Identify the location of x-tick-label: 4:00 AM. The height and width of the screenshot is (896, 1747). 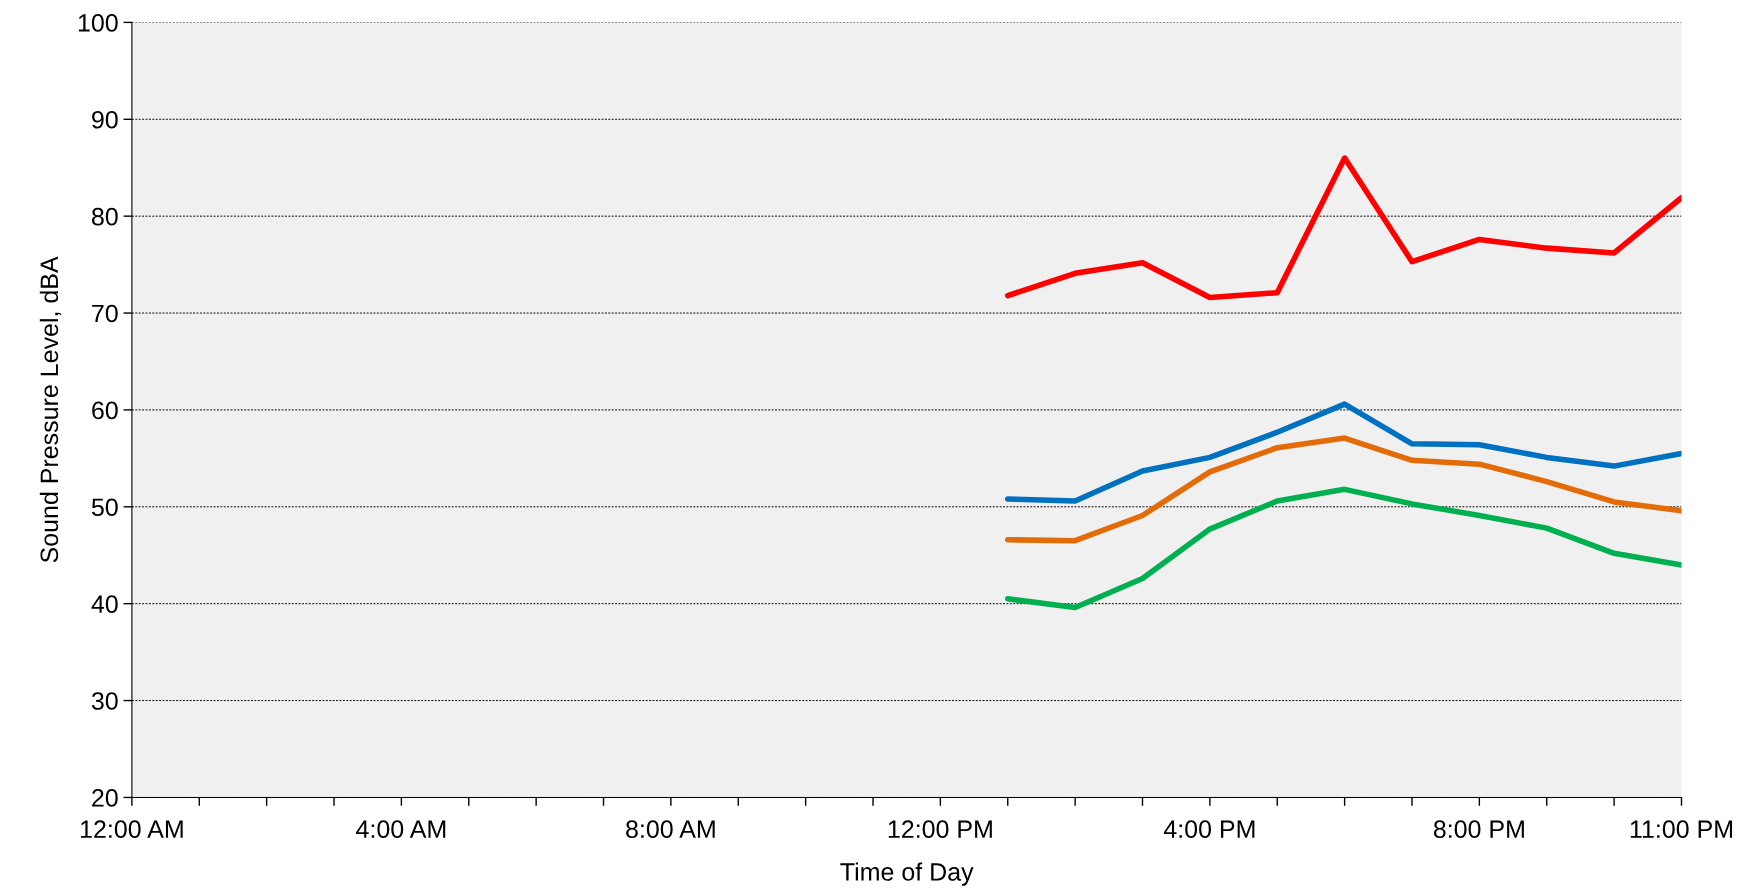
(401, 829).